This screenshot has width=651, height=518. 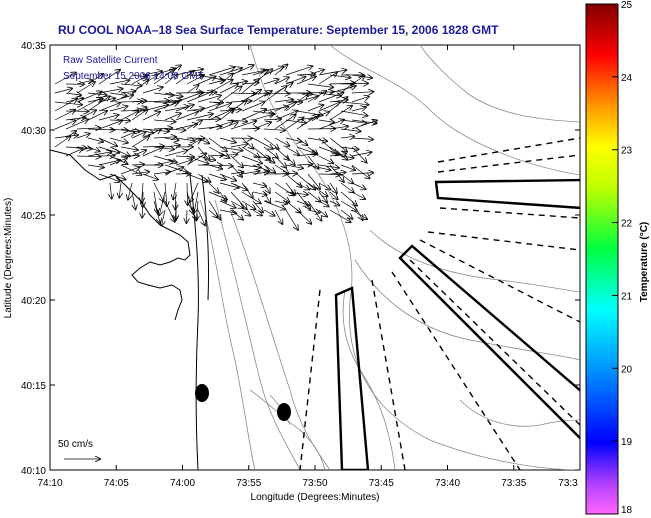 I want to click on lat-tick-label: 40:25, so click(x=33, y=216).